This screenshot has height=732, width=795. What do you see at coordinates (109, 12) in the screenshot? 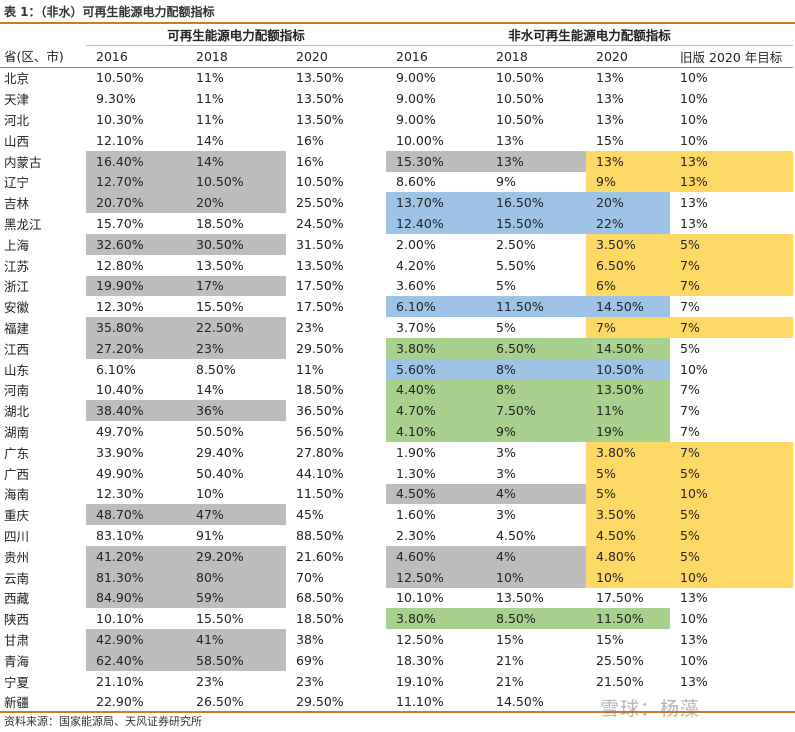
I see `table-title: 表 1：（非水）可再生能源电力配额指标` at bounding box center [109, 12].